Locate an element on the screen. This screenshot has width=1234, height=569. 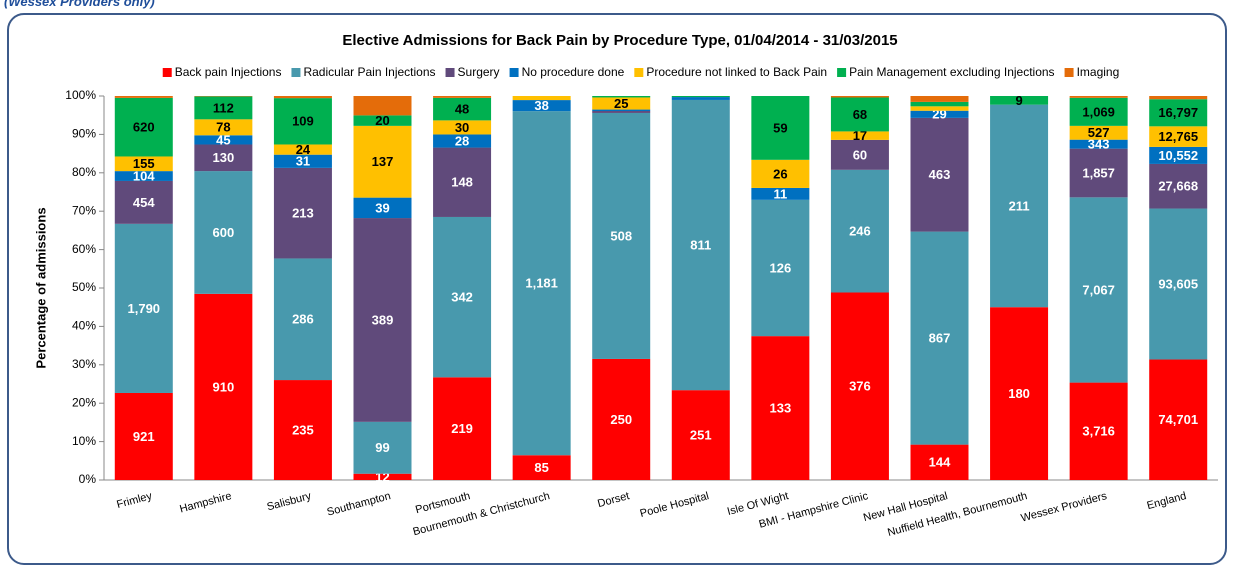
data-label: 78 is located at coordinates (223, 127).